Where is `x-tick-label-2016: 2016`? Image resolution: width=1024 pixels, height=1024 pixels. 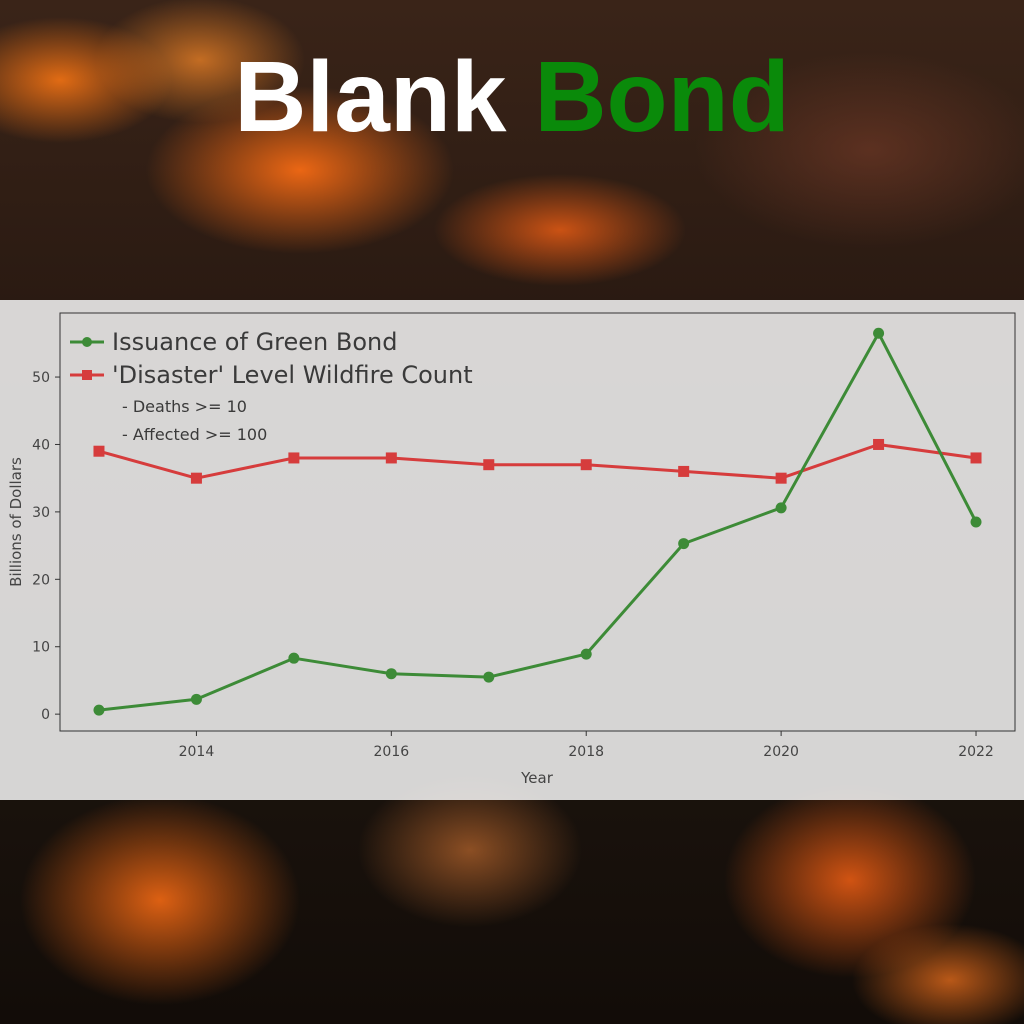 x-tick-label-2016: 2016 is located at coordinates (392, 752).